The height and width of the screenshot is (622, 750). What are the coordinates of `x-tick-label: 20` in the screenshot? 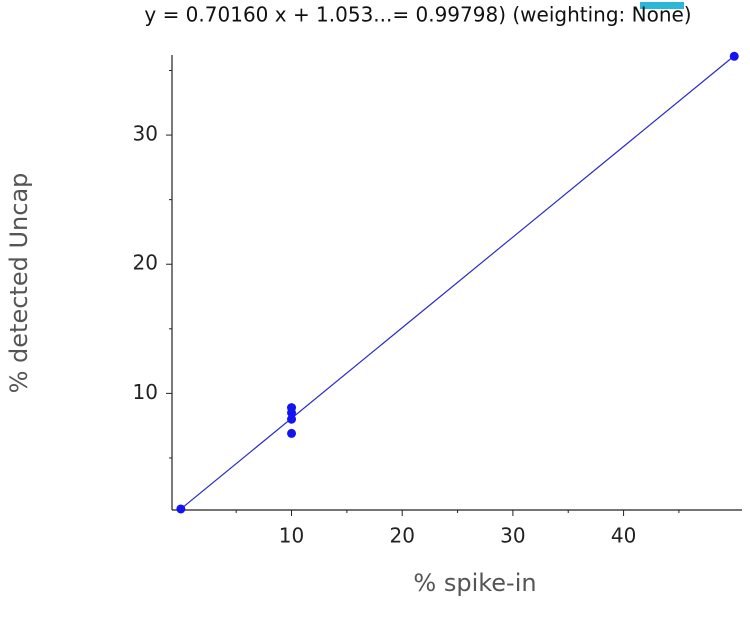 It's located at (401, 536).